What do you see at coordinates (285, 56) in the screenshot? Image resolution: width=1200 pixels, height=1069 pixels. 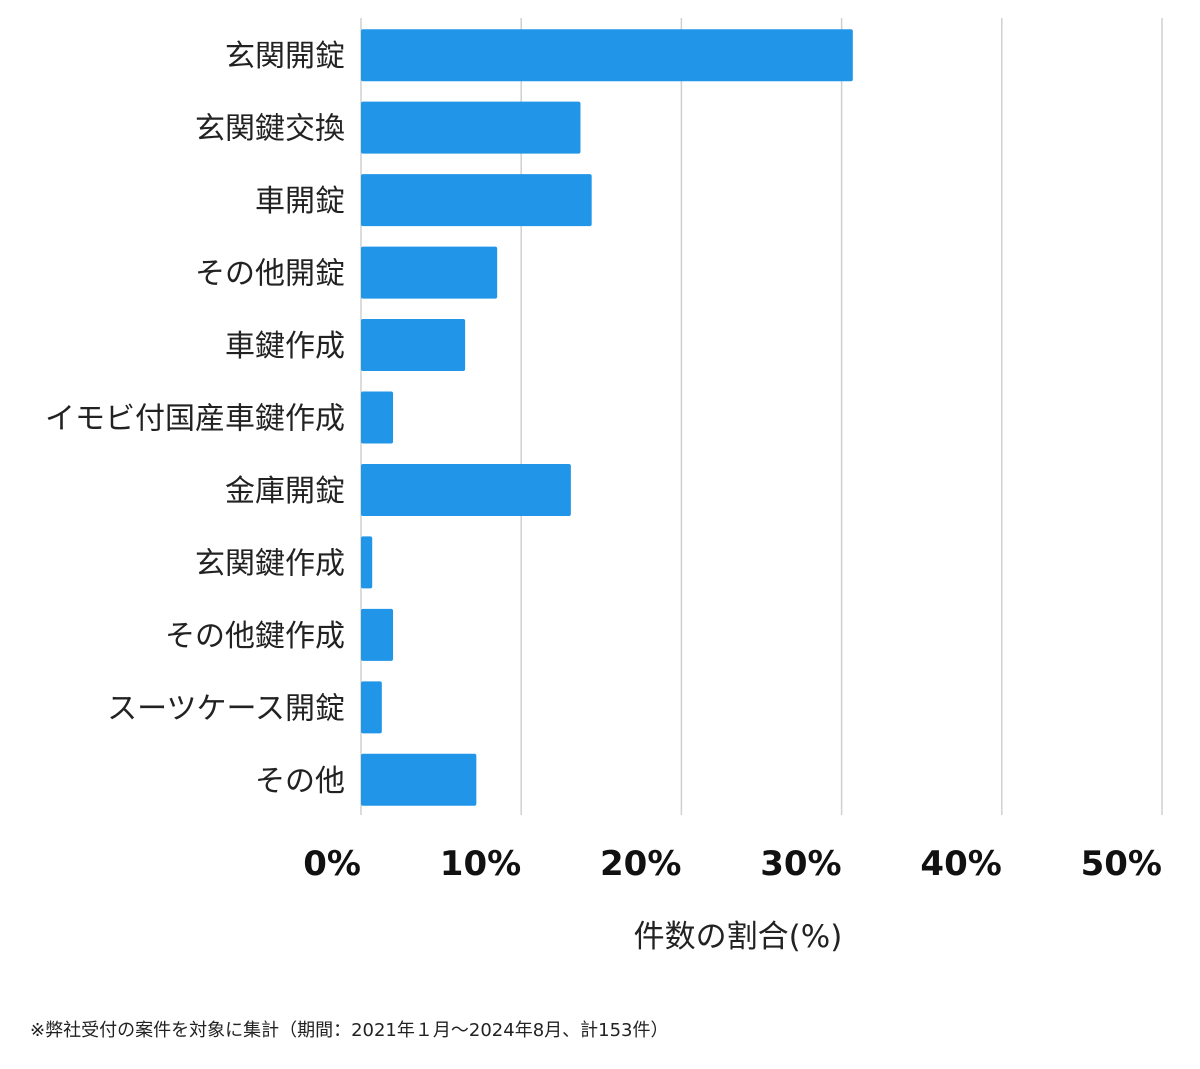 I see `y-category-label: 玄関開錠` at bounding box center [285, 56].